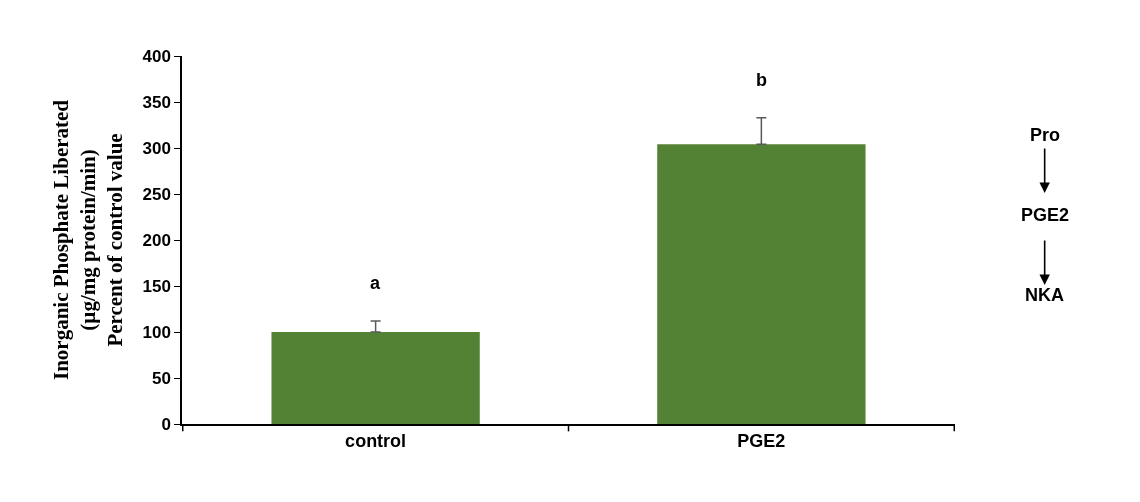  I want to click on y-axis-title: Inorganic Phosphate Liberated (µg/mg protein/min) Percent of control value, so click(88, 240).